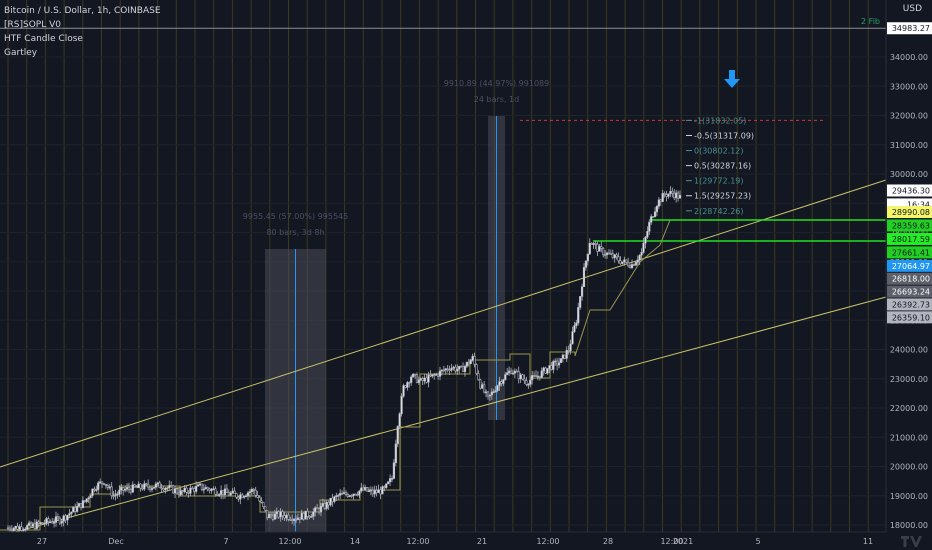 This screenshot has width=932, height=550. I want to click on x-tick-label: 11, so click(868, 541).